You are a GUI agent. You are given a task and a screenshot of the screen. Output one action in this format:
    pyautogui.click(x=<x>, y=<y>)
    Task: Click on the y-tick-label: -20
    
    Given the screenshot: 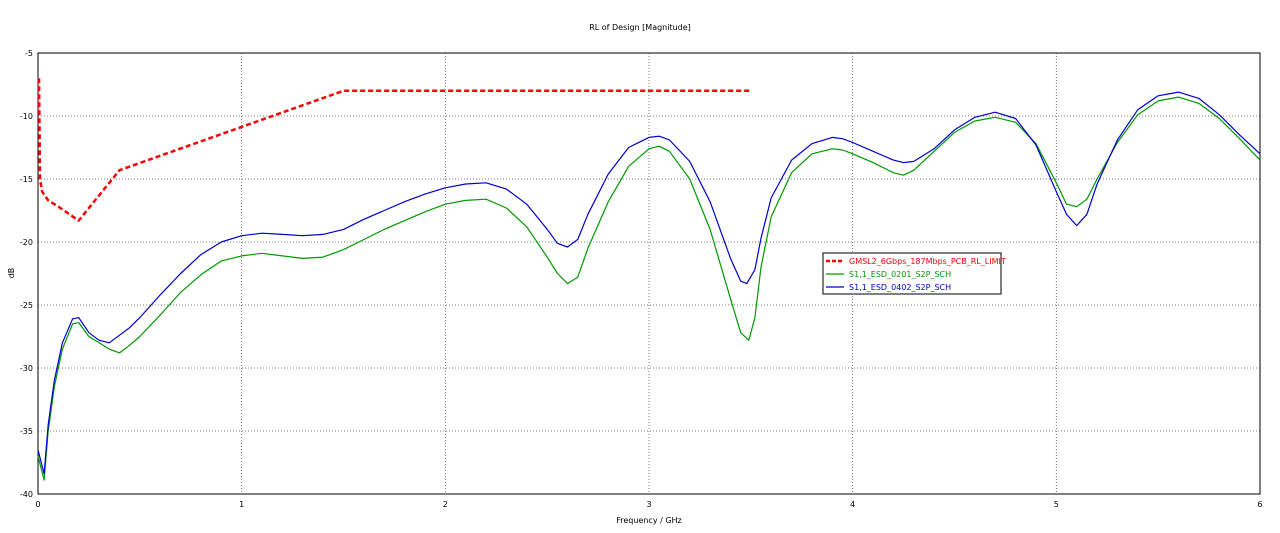 What is the action you would take?
    pyautogui.click(x=26, y=242)
    